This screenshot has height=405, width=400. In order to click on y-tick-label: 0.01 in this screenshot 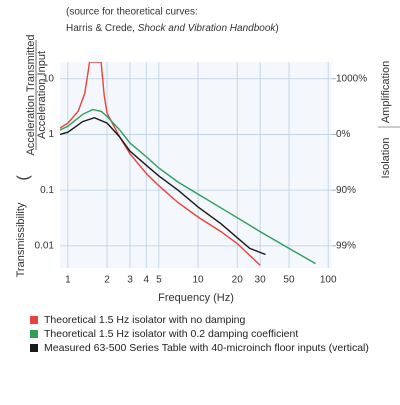, I will do `click(45, 245)`.